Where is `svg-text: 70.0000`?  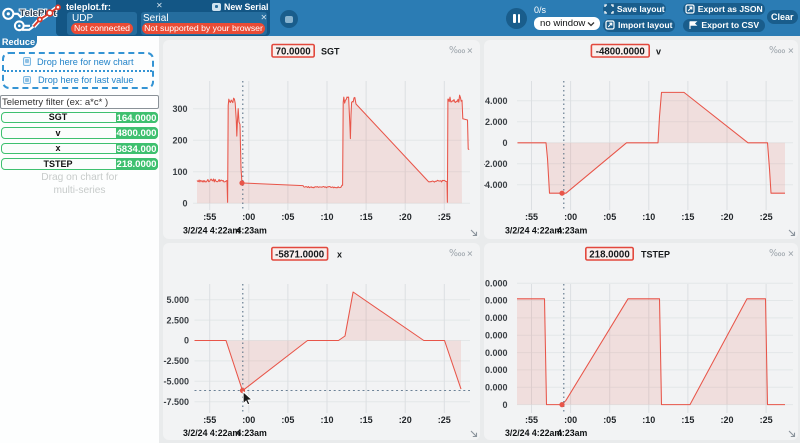 svg-text: 70.0000 is located at coordinates (293, 51).